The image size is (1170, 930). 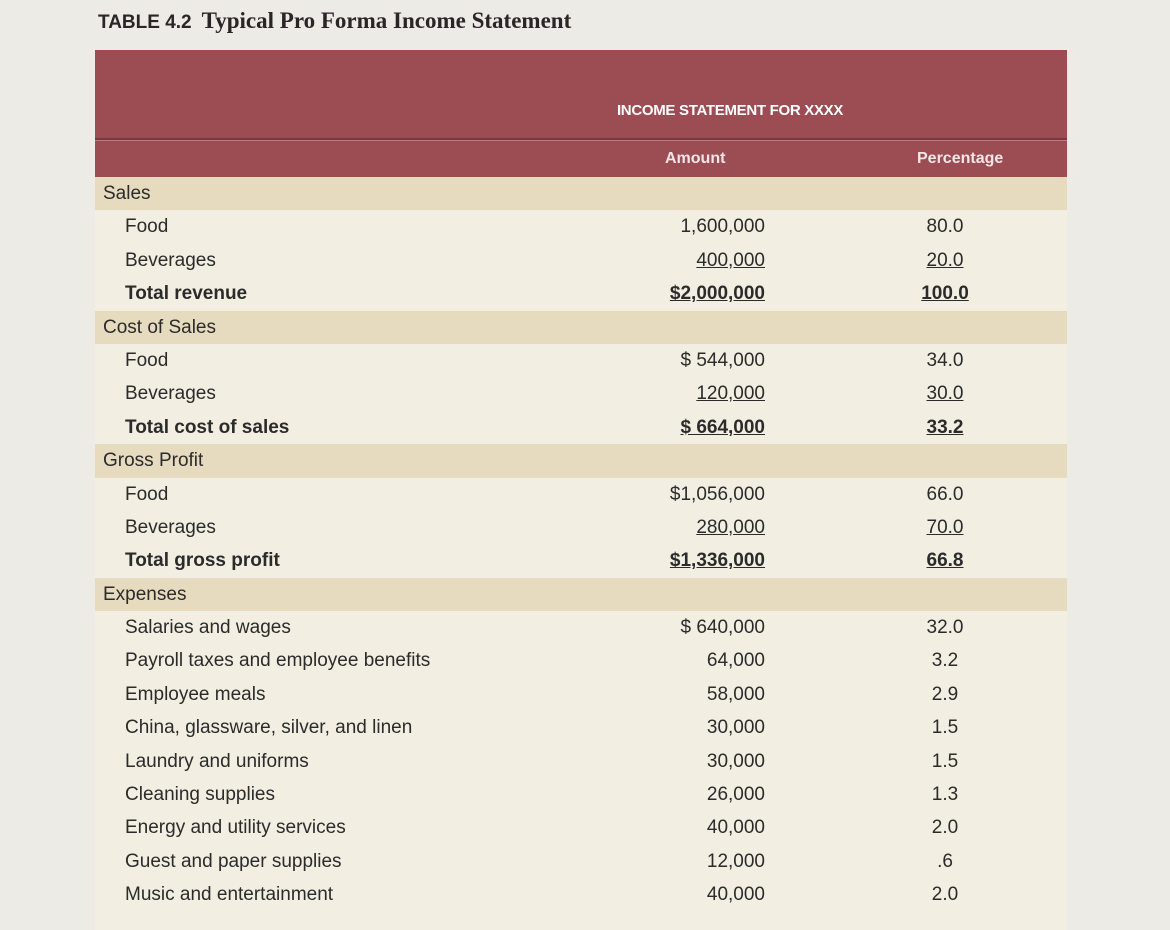 What do you see at coordinates (153, 461) in the screenshot?
I see `section-label: Gross Profit` at bounding box center [153, 461].